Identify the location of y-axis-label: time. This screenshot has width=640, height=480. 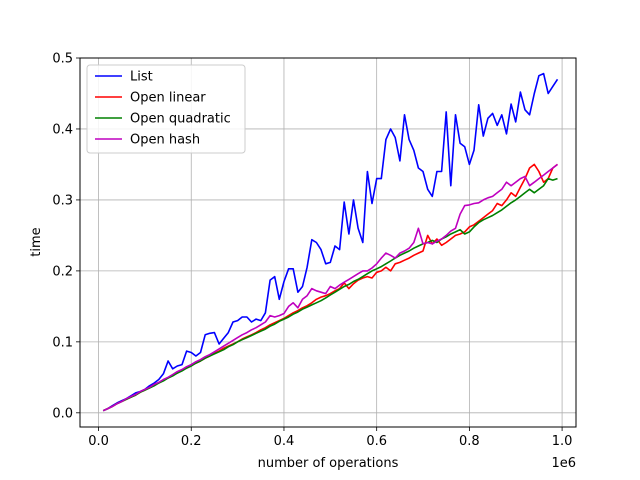
(36, 241).